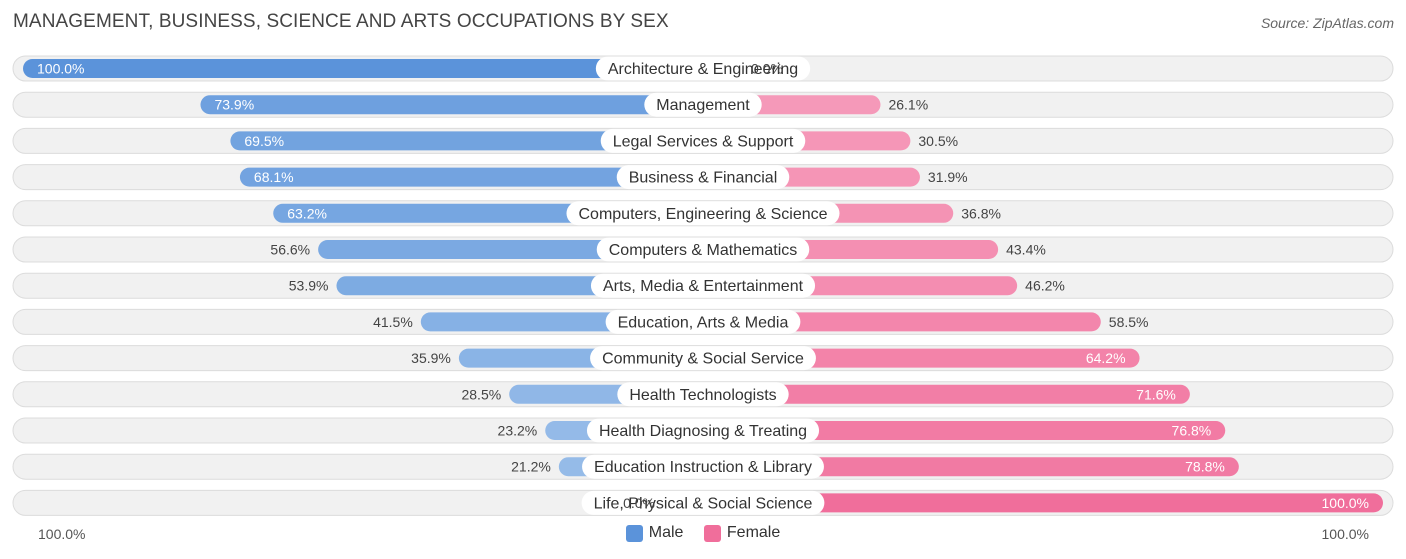 The image size is (1406, 559). Describe the element at coordinates (908, 105) in the screenshot. I see `female-value-label: 26.1%` at that location.